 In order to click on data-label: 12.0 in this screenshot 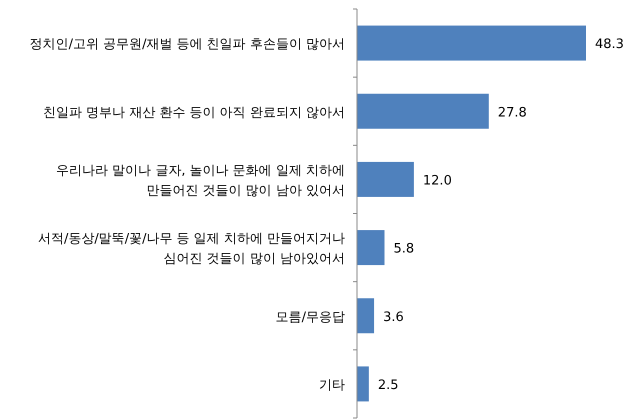, I will do `click(437, 180)`.